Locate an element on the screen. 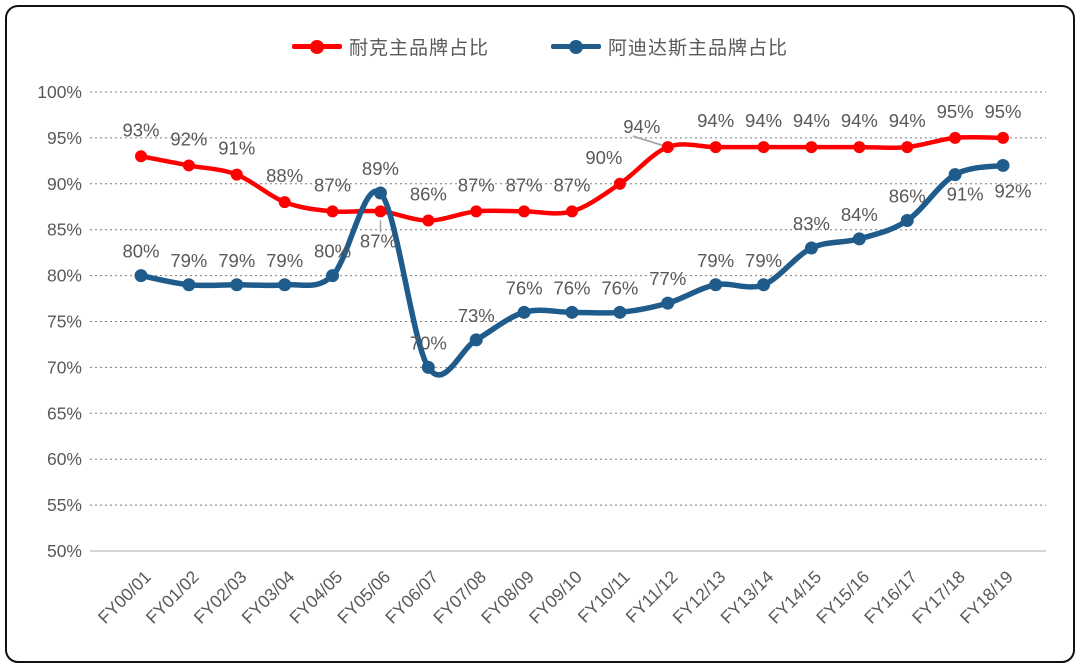 The width and height of the screenshot is (1080, 668). data-point-adidas-FY00/01 is located at coordinates (141, 276).